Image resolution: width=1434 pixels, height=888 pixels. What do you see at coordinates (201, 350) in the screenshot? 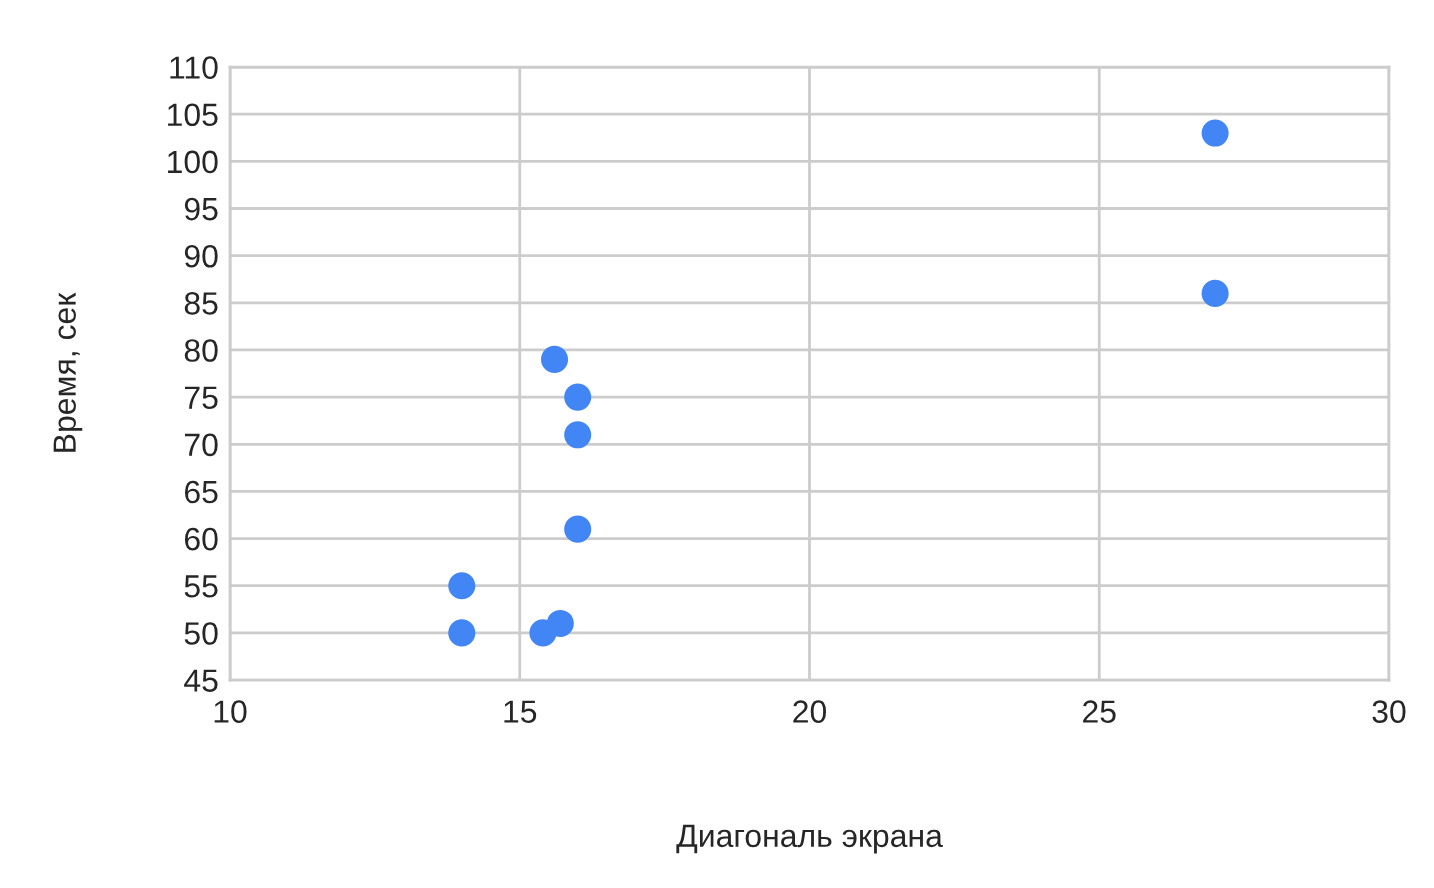
I see `y-tick-label: 80` at bounding box center [201, 350].